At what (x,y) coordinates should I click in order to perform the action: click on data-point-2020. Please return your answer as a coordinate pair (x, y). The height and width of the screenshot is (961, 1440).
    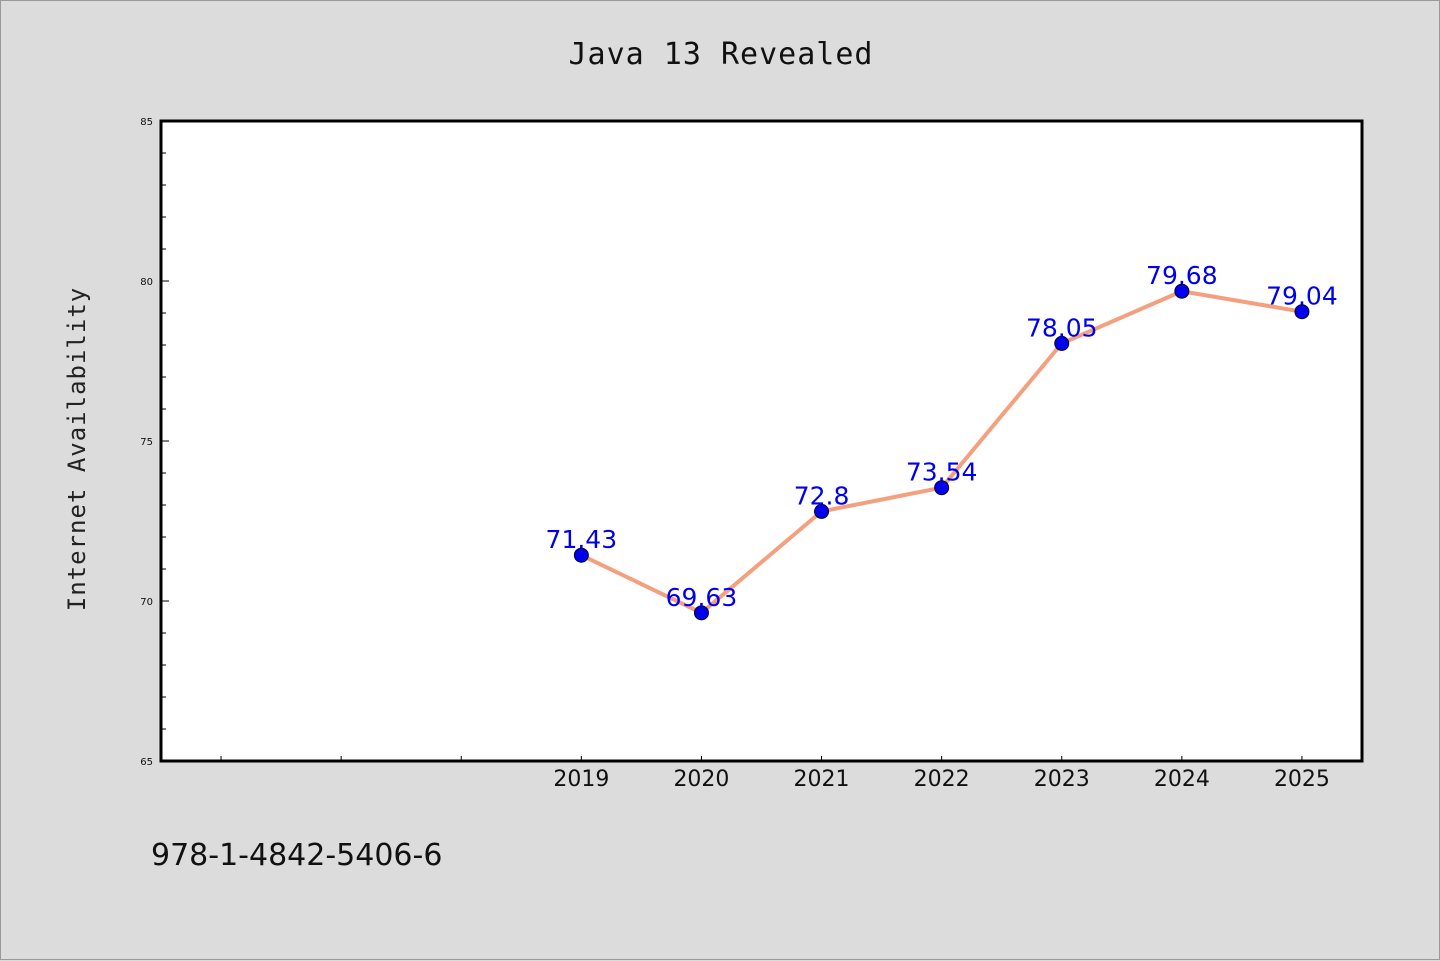
    Looking at the image, I should click on (701, 613).